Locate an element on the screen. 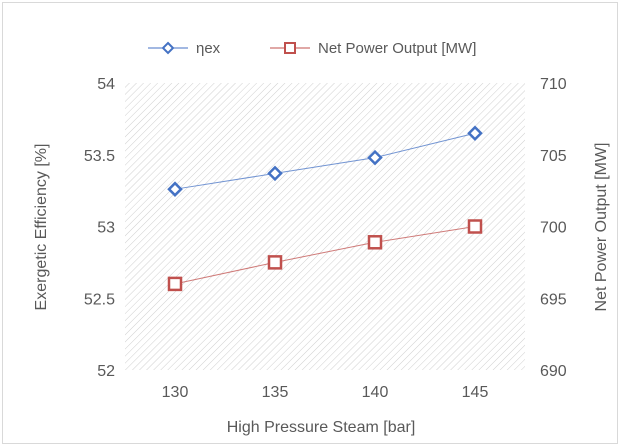  y-tick-label: 53.5 is located at coordinates (99, 156).